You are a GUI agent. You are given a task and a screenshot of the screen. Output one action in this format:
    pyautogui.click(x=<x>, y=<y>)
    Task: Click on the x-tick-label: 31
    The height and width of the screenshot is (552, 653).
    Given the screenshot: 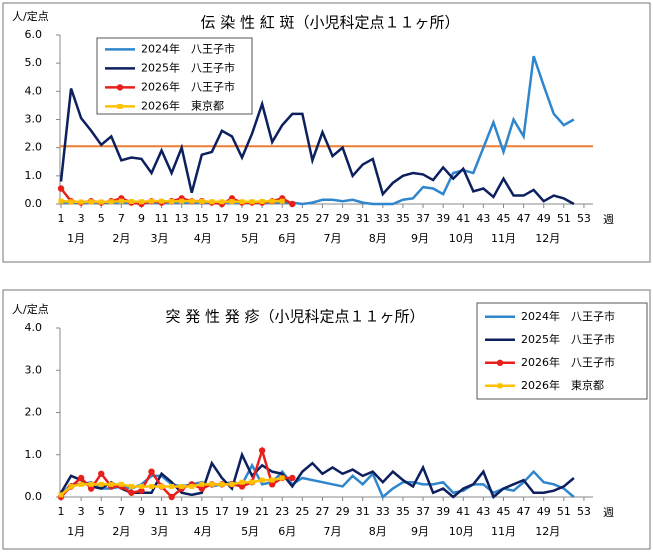 What is the action you would take?
    pyautogui.click(x=363, y=511)
    